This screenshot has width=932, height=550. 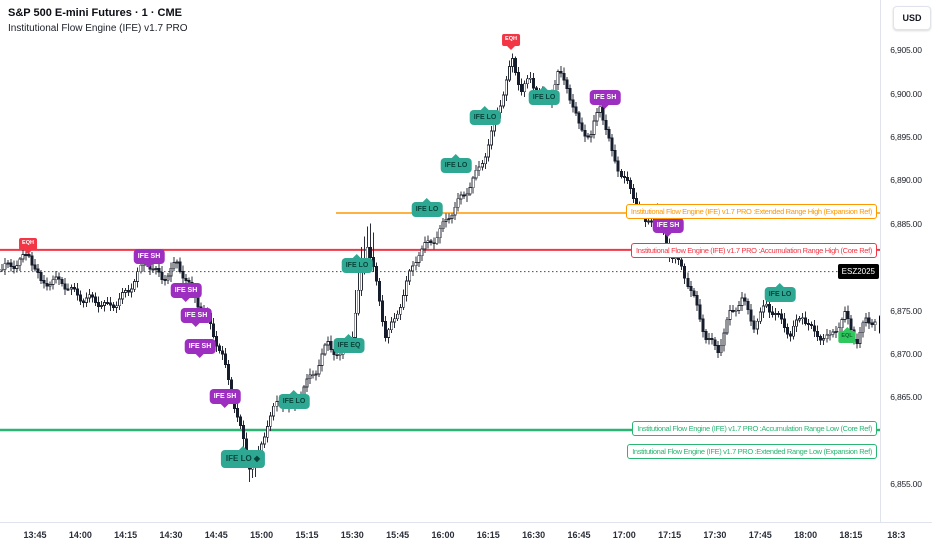 What do you see at coordinates (906, 223) in the screenshot?
I see `price-tick: 6,885.00` at bounding box center [906, 223].